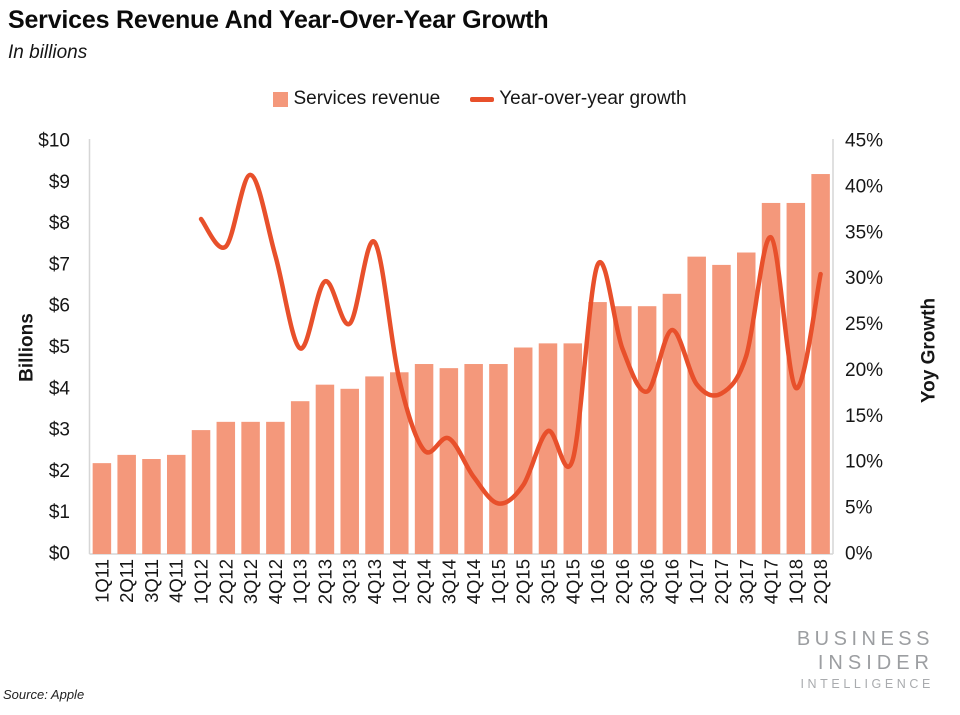 The width and height of the screenshot is (960, 715). I want to click on x-axis-label: 4Q15, so click(572, 581).